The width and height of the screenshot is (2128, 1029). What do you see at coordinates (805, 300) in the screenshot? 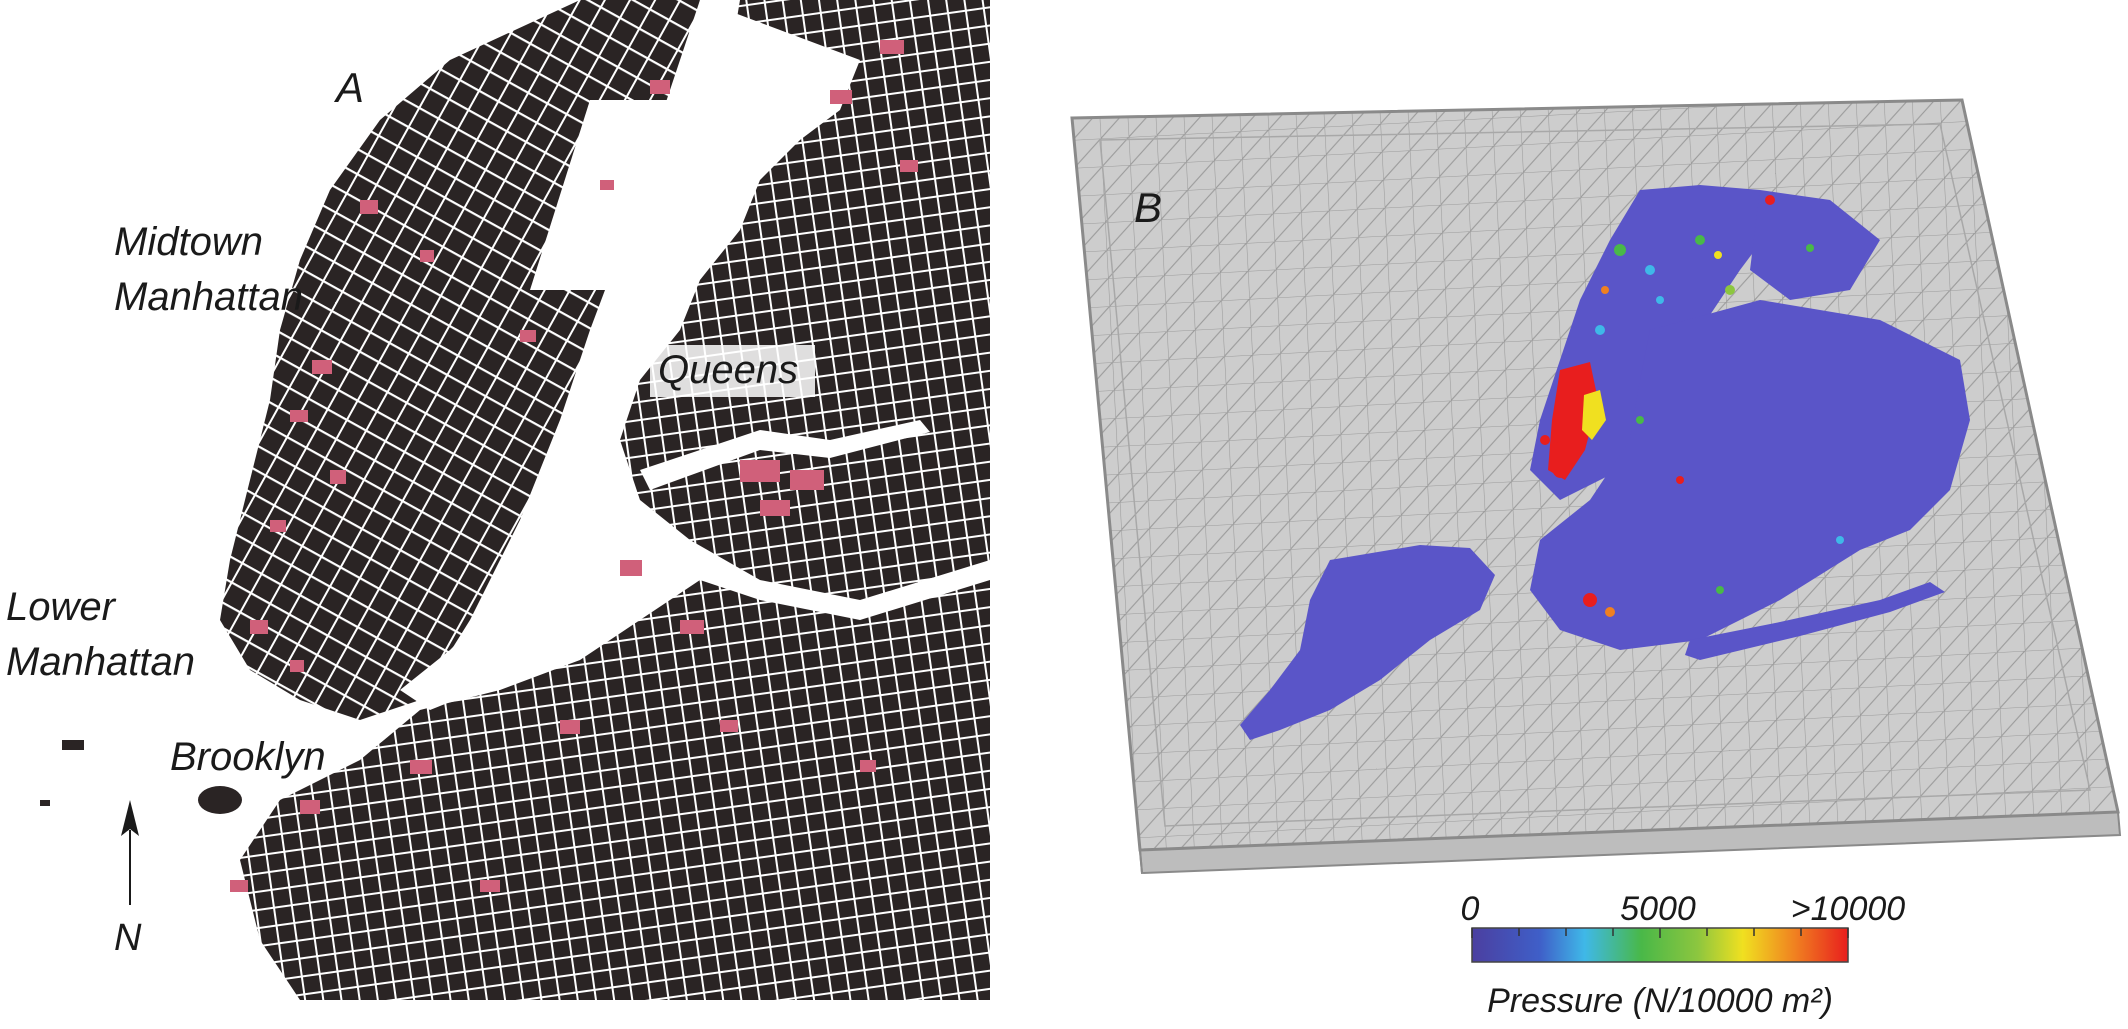
I see `queens-landmass` at bounding box center [805, 300].